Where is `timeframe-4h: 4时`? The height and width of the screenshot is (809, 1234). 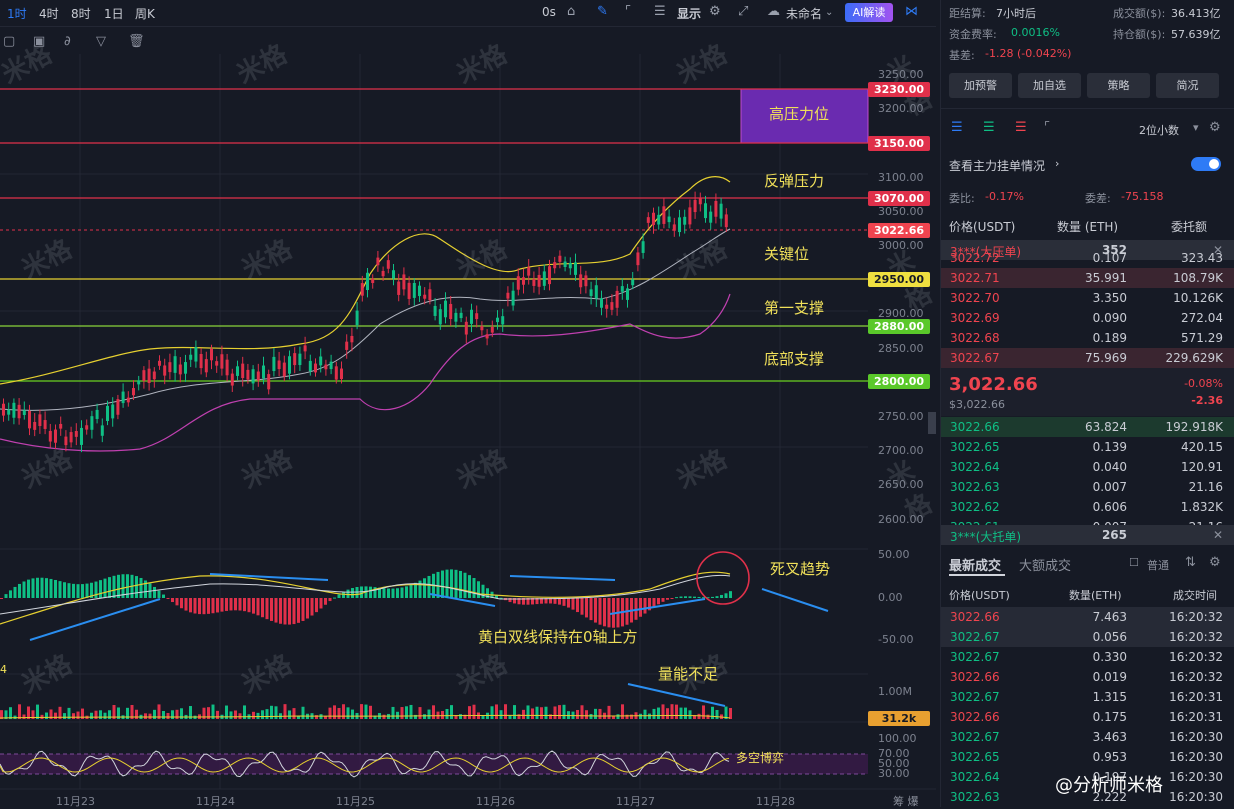 timeframe-4h: 4时 is located at coordinates (49, 14).